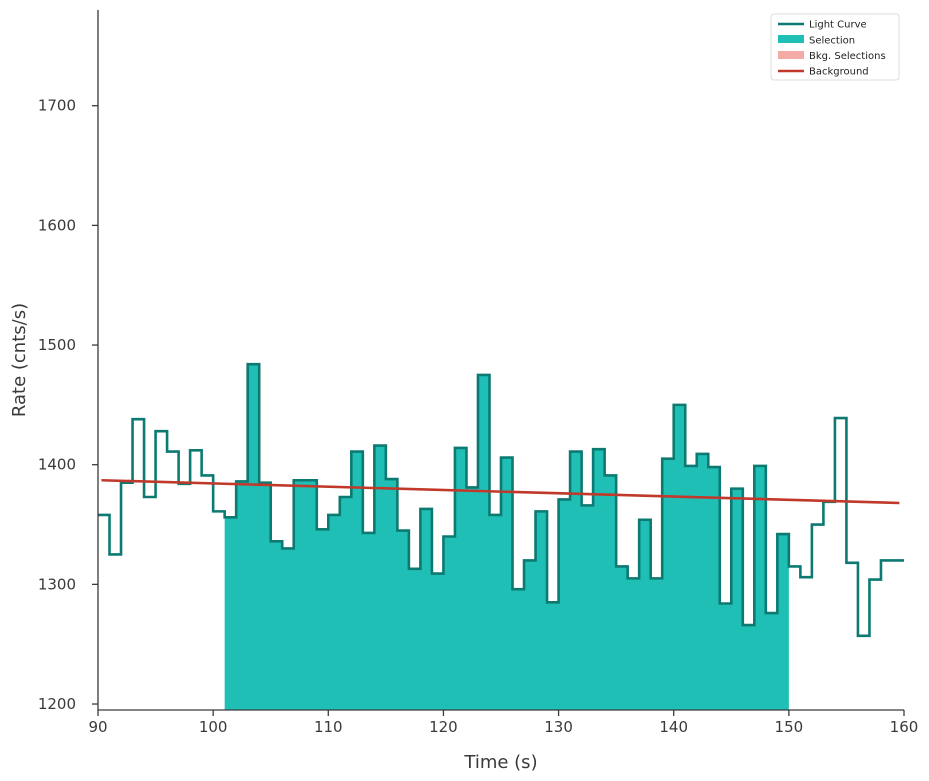 The height and width of the screenshot is (781, 929). I want to click on legend-background-label: Background, so click(839, 72).